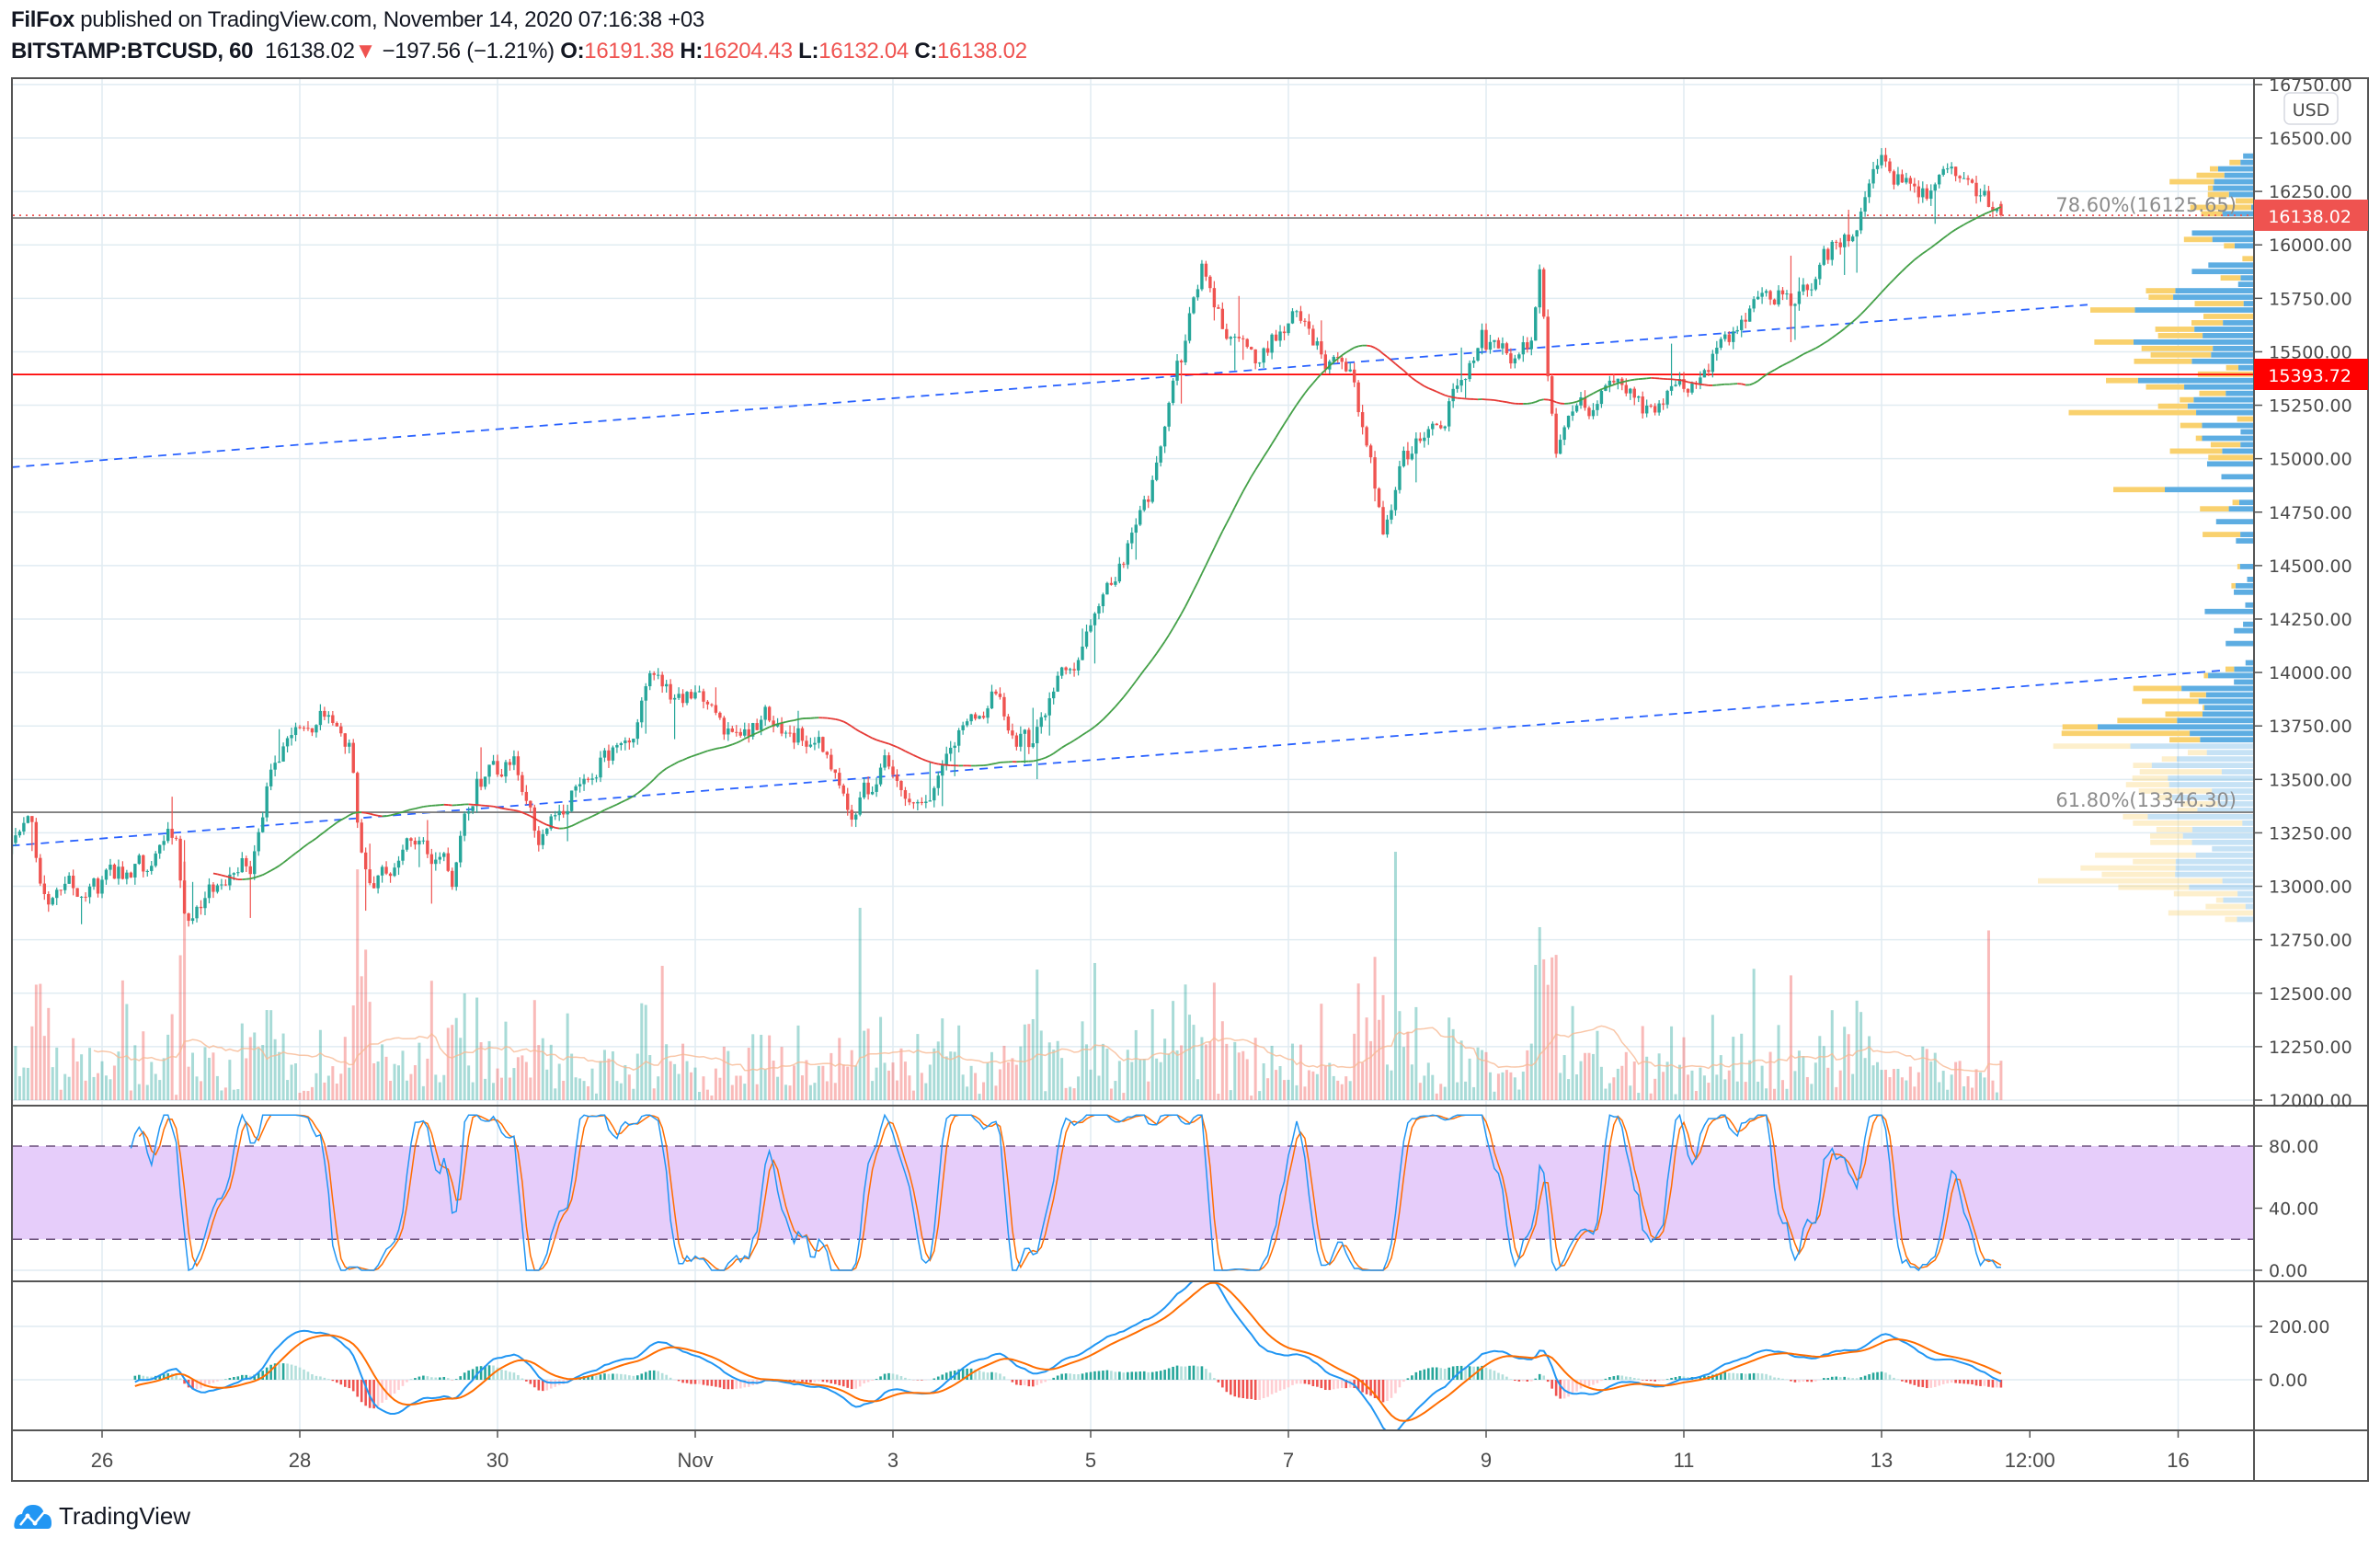 The image size is (2380, 1549). Describe the element at coordinates (2311, 109) in the screenshot. I see `usd-button: USD` at that location.